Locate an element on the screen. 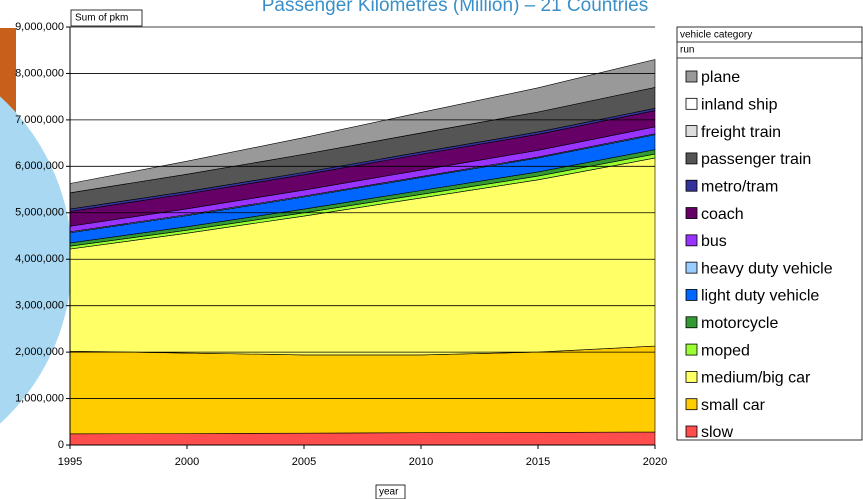 This screenshot has height=499, width=863. y-tick-label: 7,000,000 is located at coordinates (39, 120).